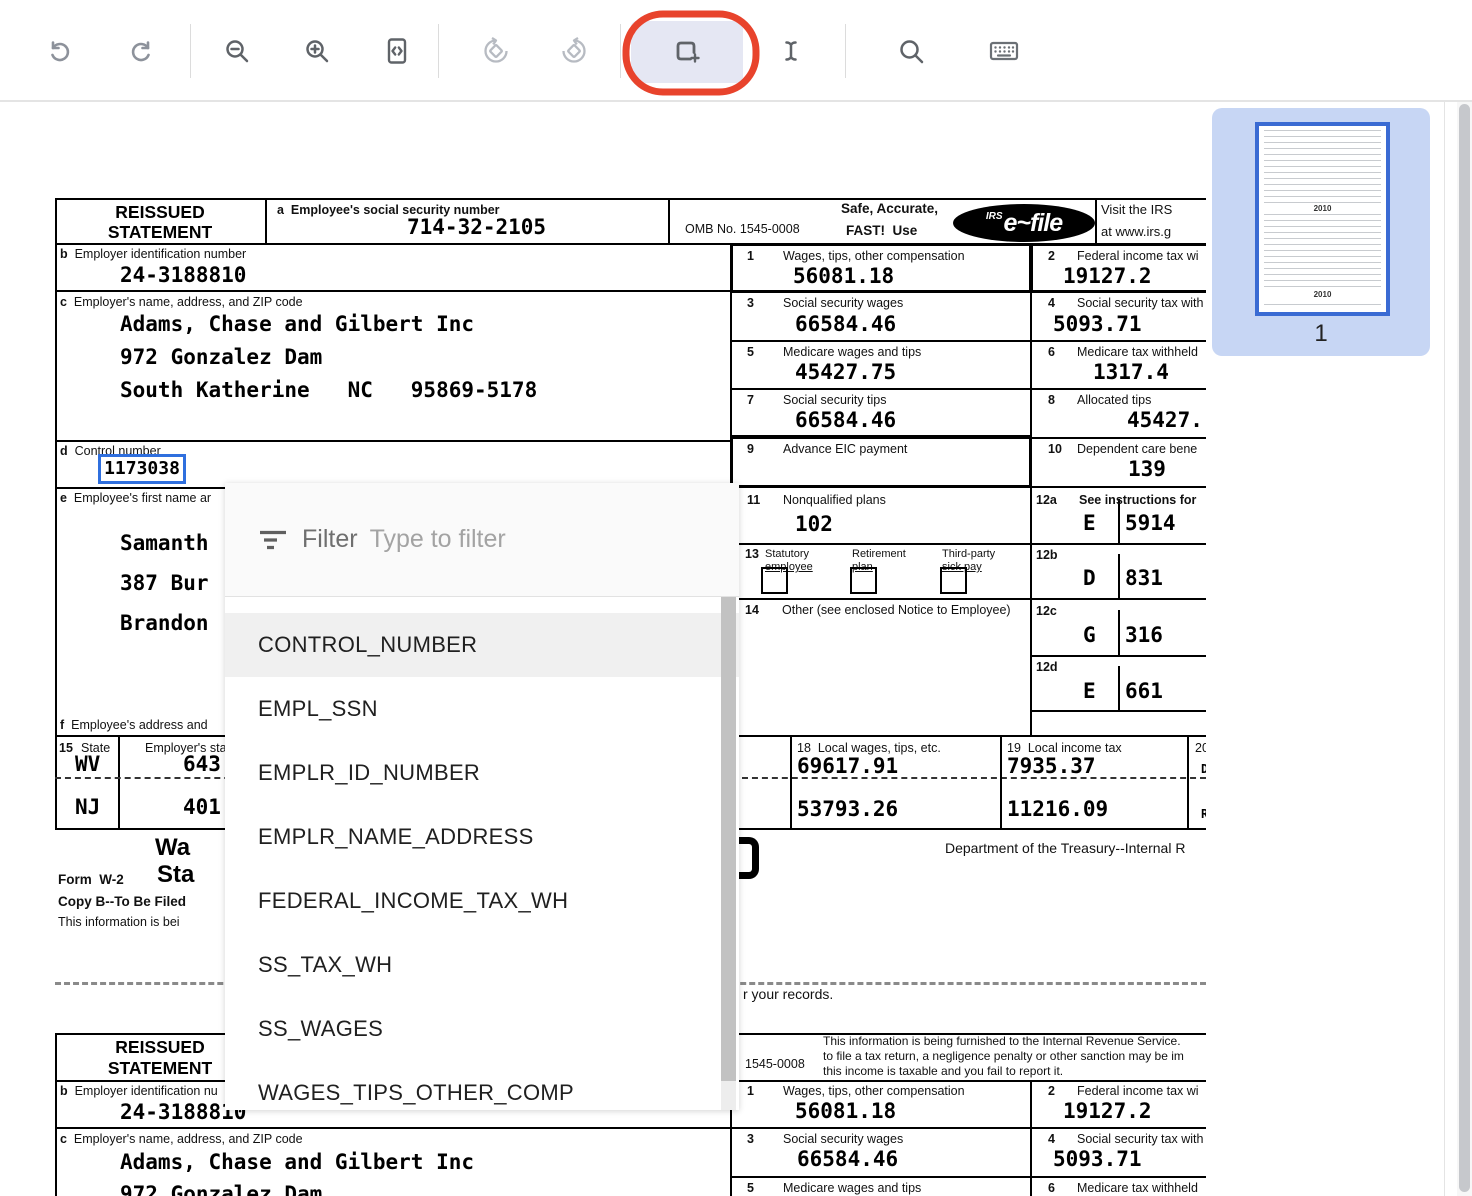 This screenshot has height=1196, width=1472. What do you see at coordinates (1137, 1188) in the screenshot?
I see `copy2-box6-label: Medicare tax withheld` at bounding box center [1137, 1188].